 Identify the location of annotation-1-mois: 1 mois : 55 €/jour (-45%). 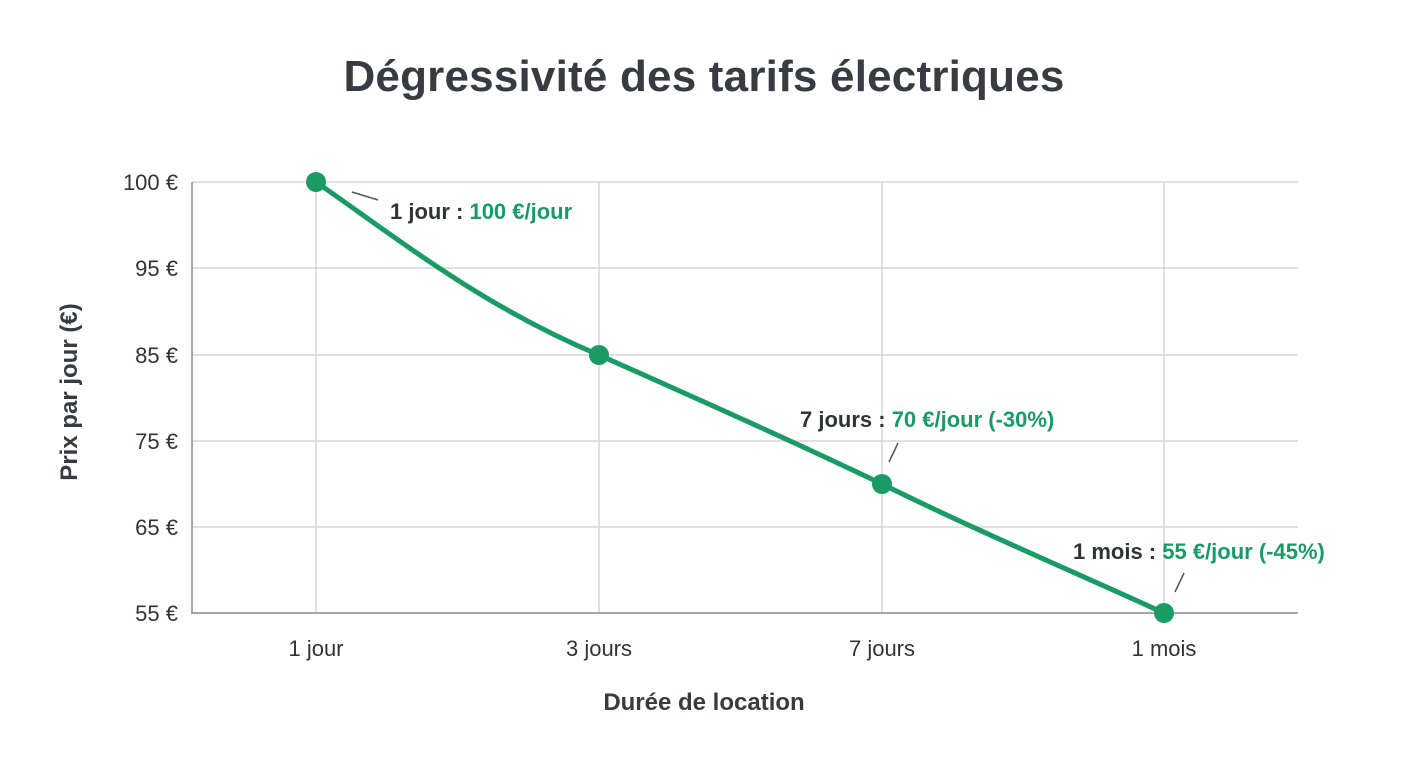
(1199, 551).